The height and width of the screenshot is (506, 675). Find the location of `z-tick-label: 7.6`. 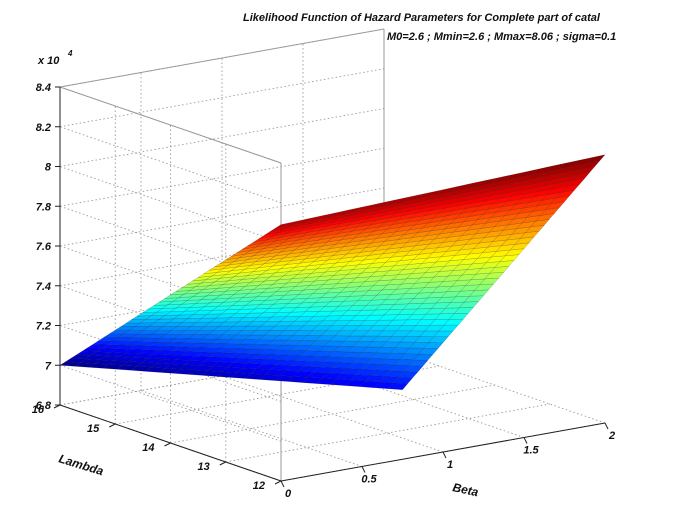

z-tick-label: 7.6 is located at coordinates (44, 247).